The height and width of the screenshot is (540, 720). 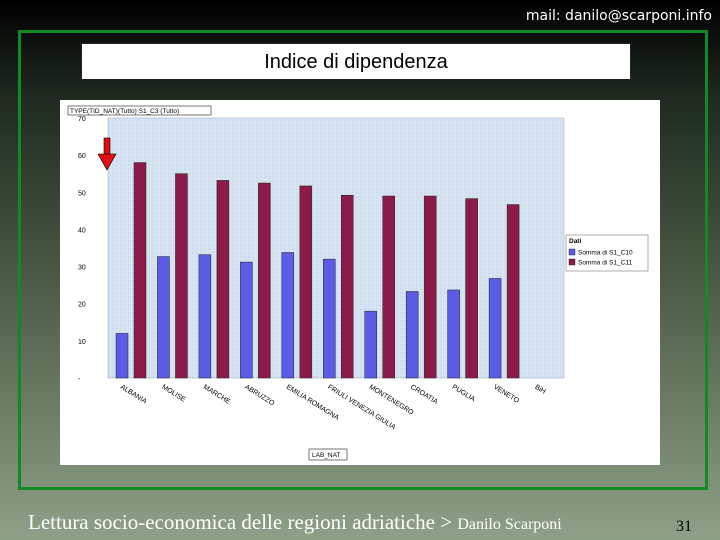 I want to click on y-tick-label: 70, so click(x=82, y=119).